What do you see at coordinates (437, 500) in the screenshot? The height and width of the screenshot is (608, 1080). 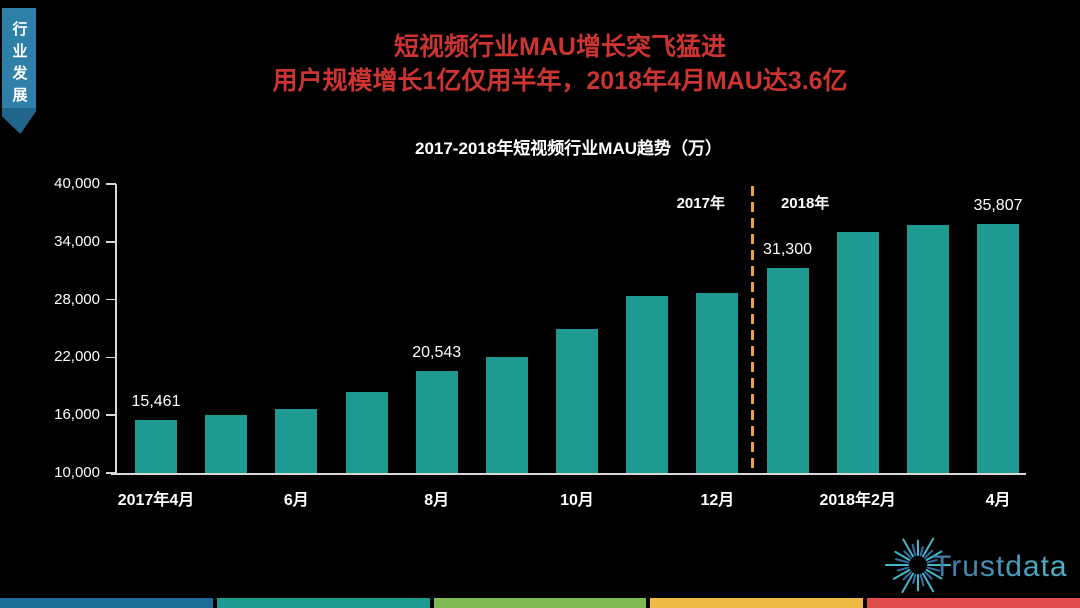 I see `x-axis-label: 8月` at bounding box center [437, 500].